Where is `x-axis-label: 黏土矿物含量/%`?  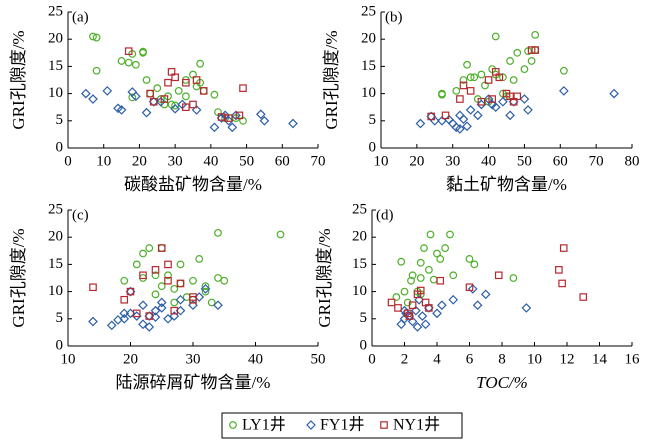
x-axis-label: 黏土矿物含量/% is located at coordinates (506, 184).